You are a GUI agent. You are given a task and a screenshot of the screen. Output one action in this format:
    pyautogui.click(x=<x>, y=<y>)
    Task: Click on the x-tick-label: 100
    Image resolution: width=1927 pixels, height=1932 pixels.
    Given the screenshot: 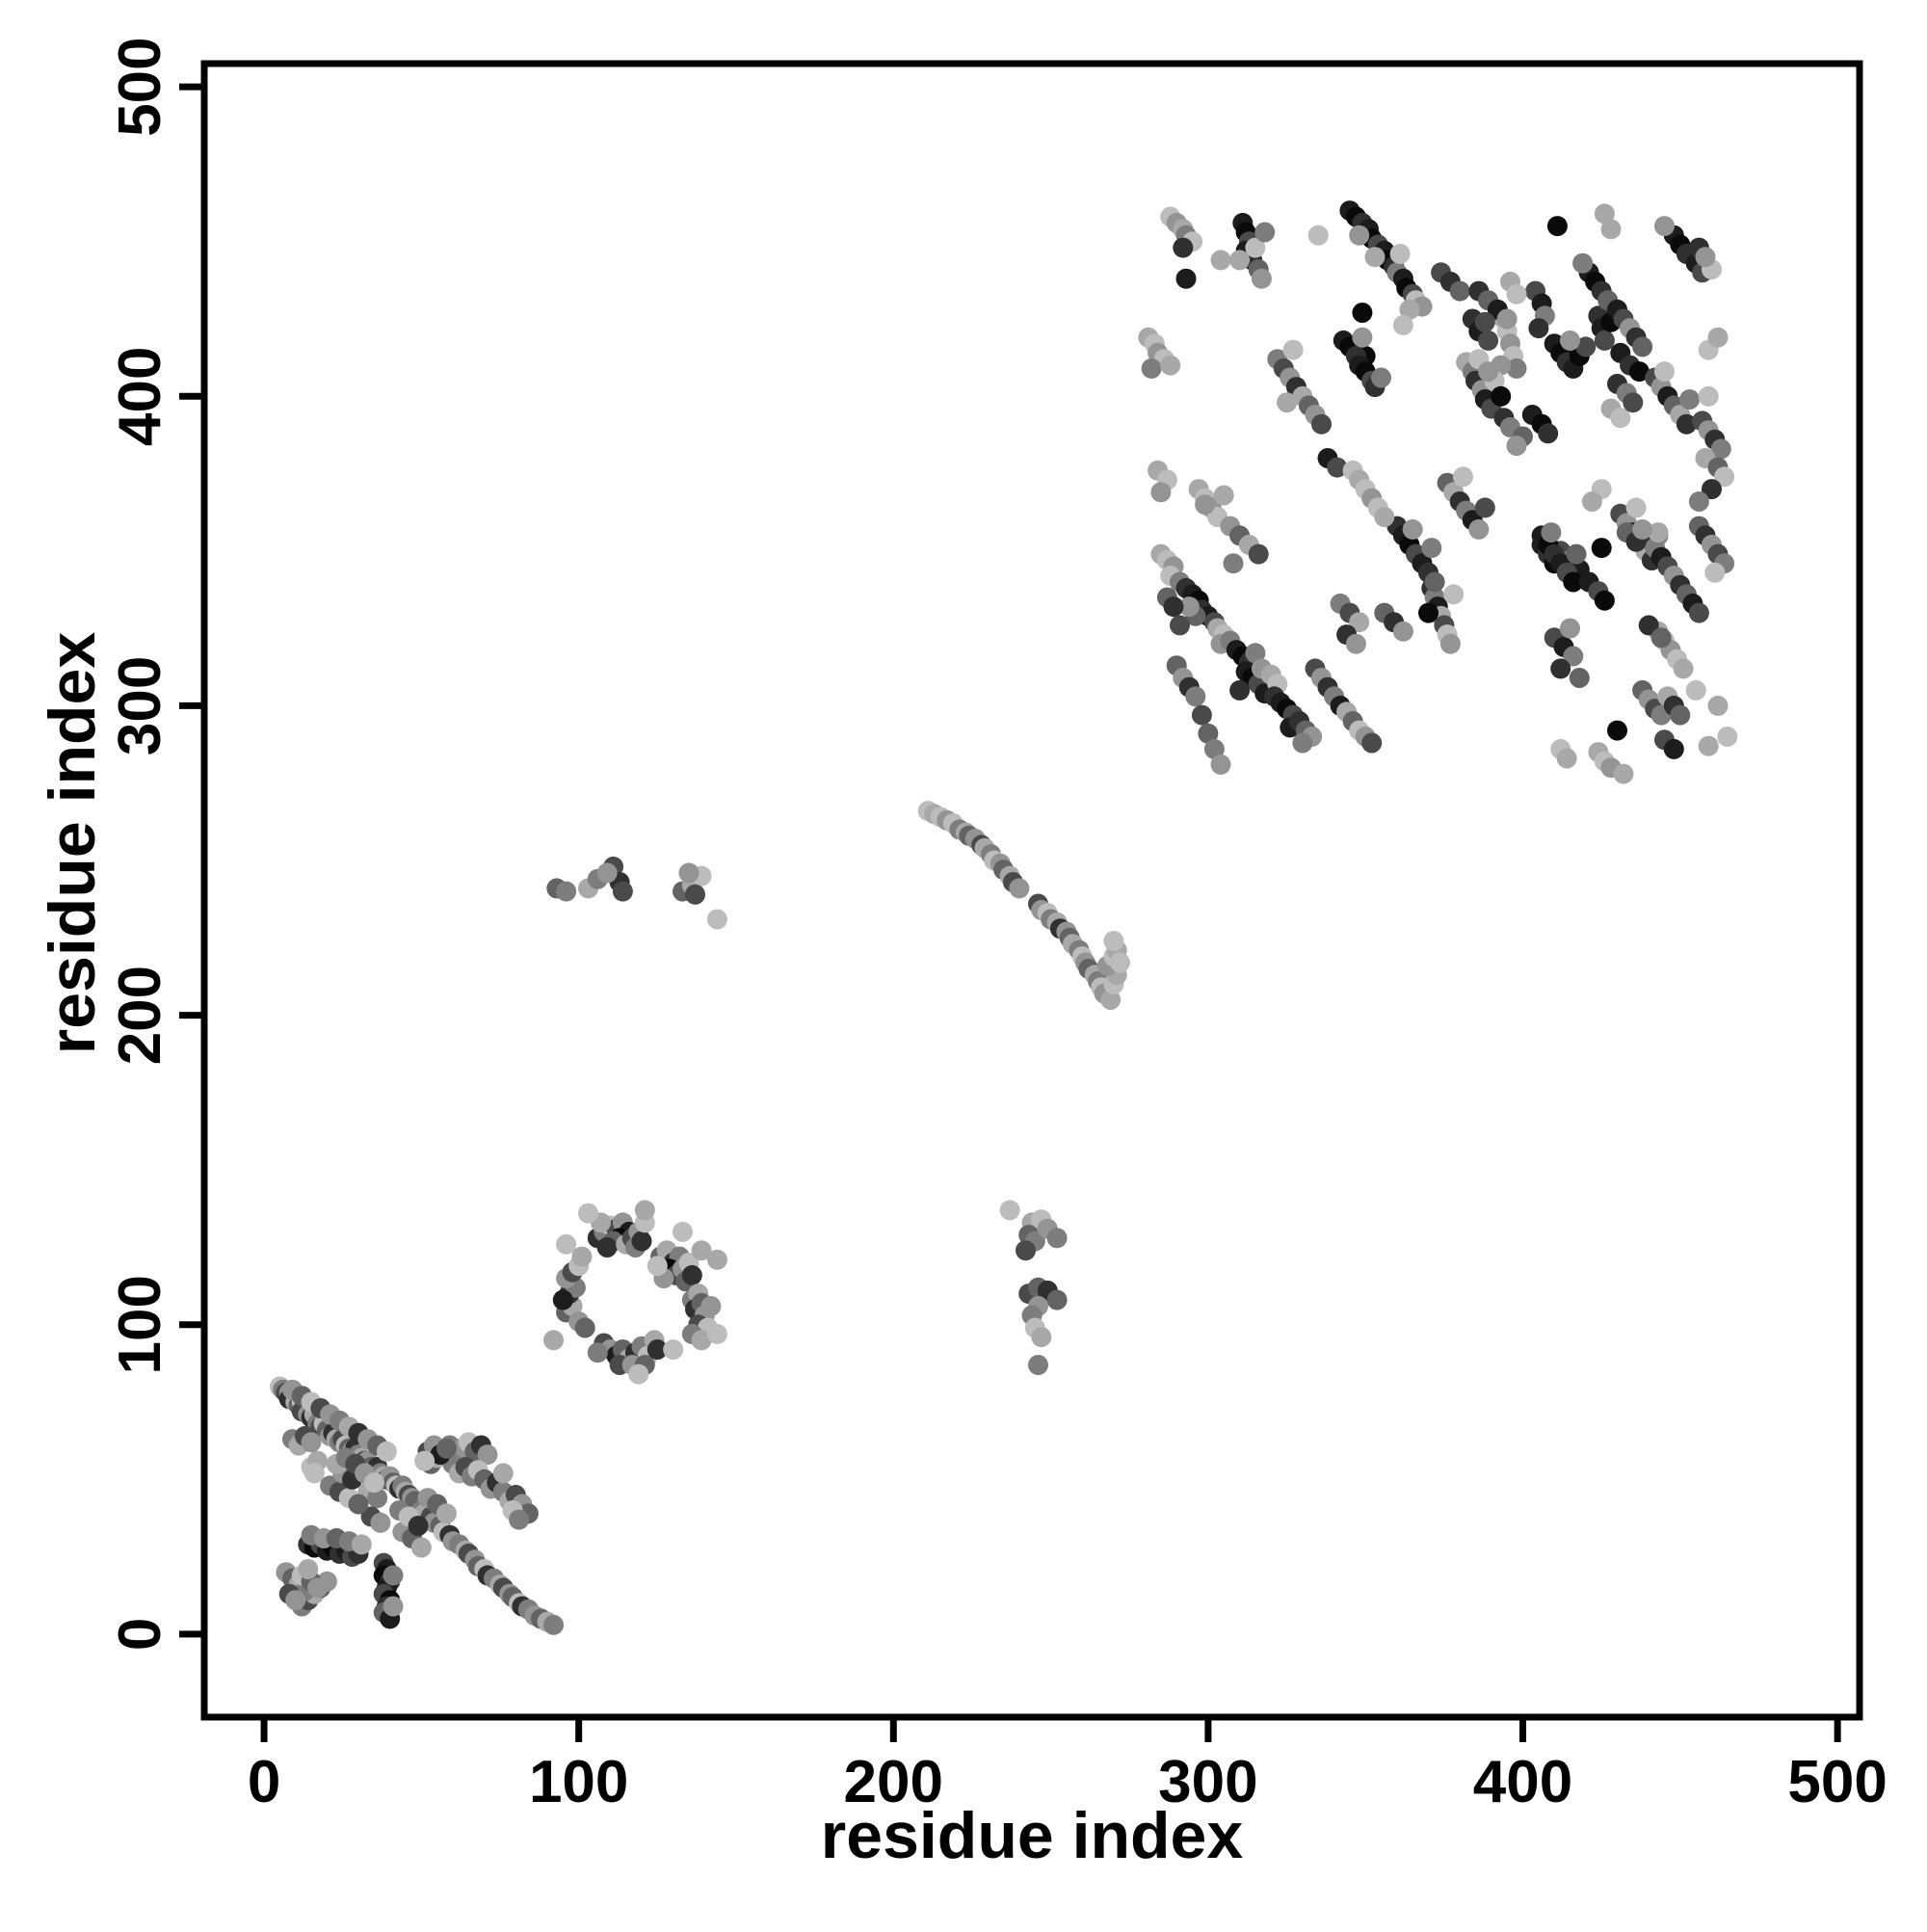 What is the action you would take?
    pyautogui.click(x=578, y=1782)
    